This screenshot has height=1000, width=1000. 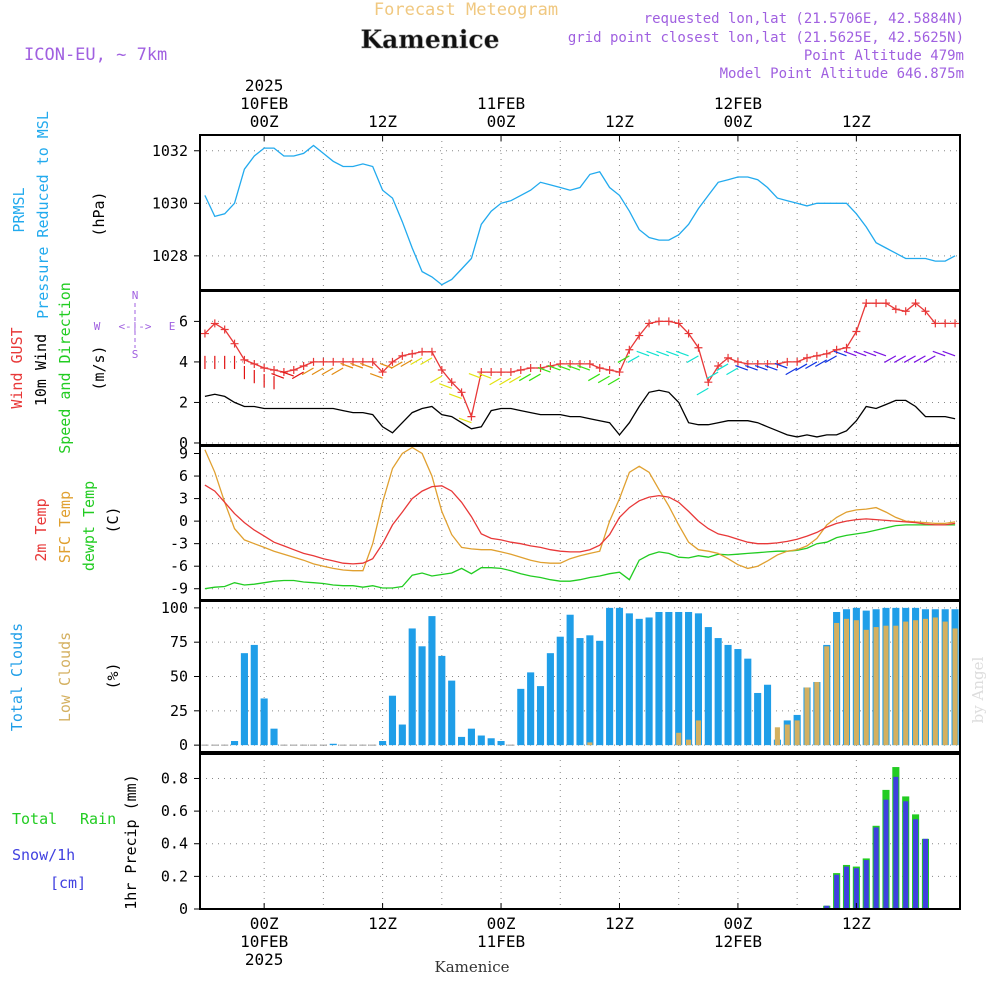 What do you see at coordinates (466, 10) in the screenshot?
I see `product-title: Forecast Meteogram` at bounding box center [466, 10].